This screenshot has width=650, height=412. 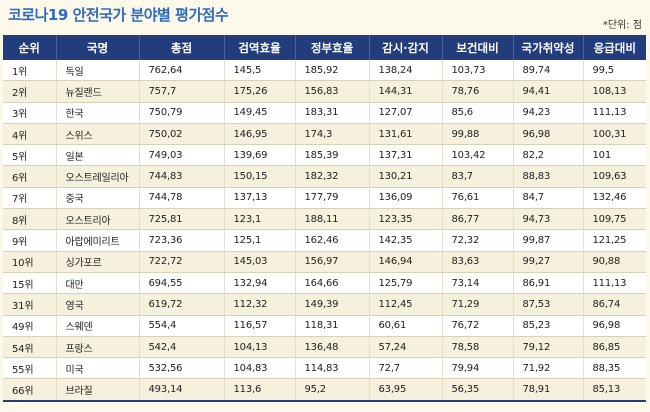 What do you see at coordinates (98, 155) in the screenshot?
I see `cell-country: 일본` at bounding box center [98, 155].